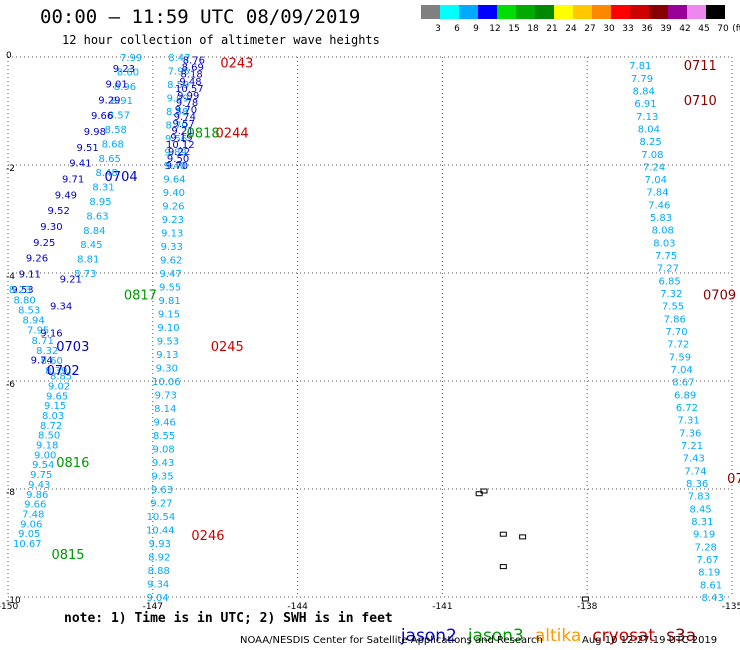 The image size is (740, 650). Describe the element at coordinates (668, 269) in the screenshot. I see `swh-value: 7.27` at that location.